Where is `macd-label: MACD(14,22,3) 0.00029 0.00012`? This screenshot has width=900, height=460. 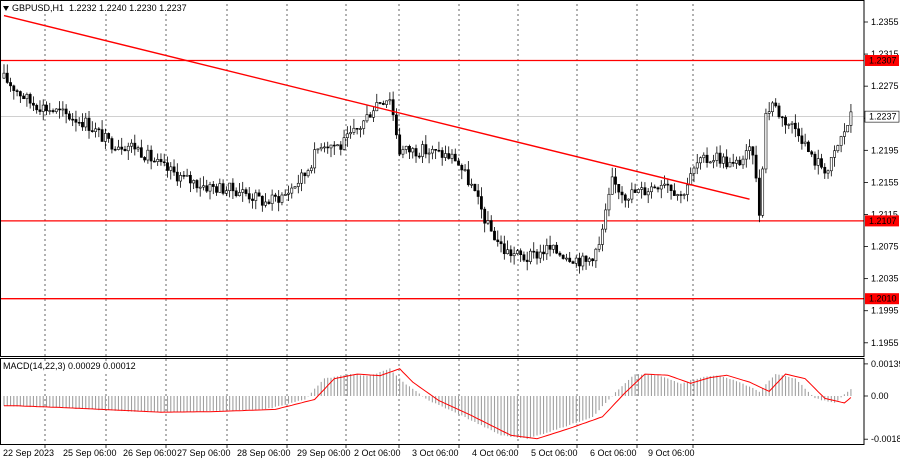 macd-label: MACD(14,22,3) 0.00029 0.00012 is located at coordinates (69, 366).